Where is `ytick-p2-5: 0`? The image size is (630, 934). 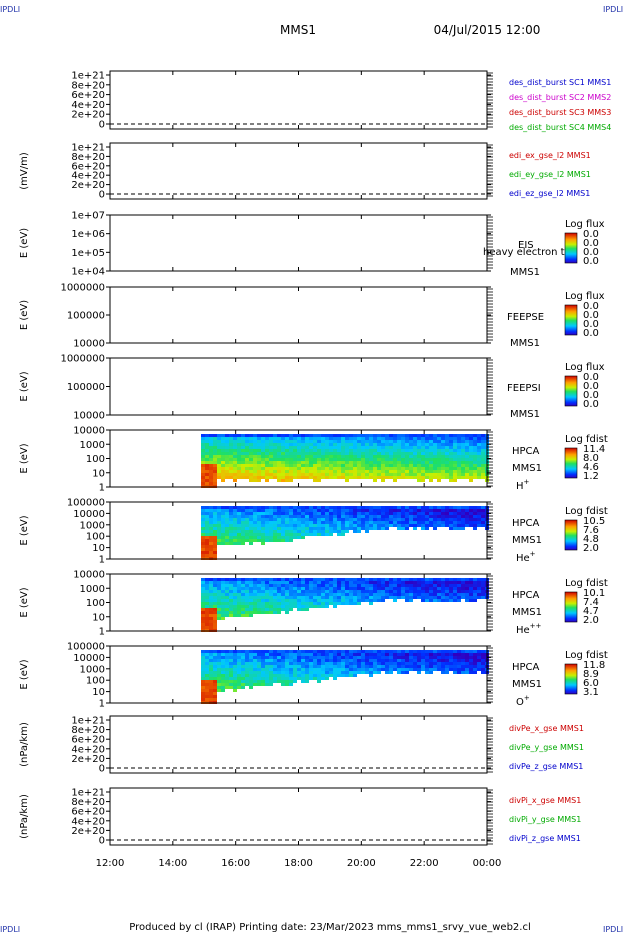 ytick-p2-5: 0 is located at coordinates (102, 195).